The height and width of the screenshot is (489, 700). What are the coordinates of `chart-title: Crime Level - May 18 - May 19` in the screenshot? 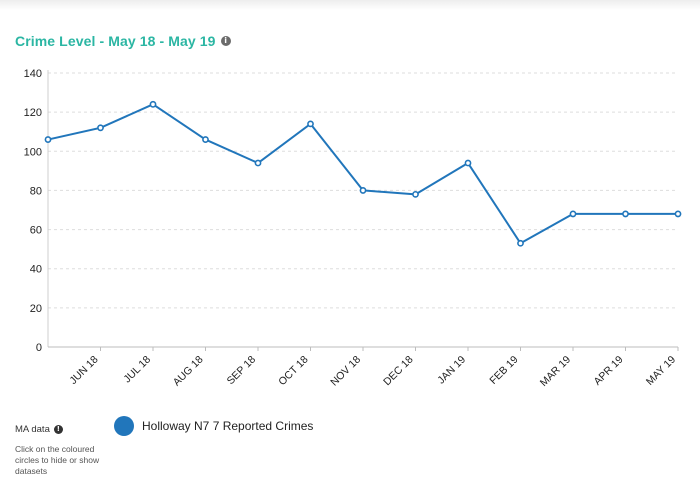 It's located at (115, 41).